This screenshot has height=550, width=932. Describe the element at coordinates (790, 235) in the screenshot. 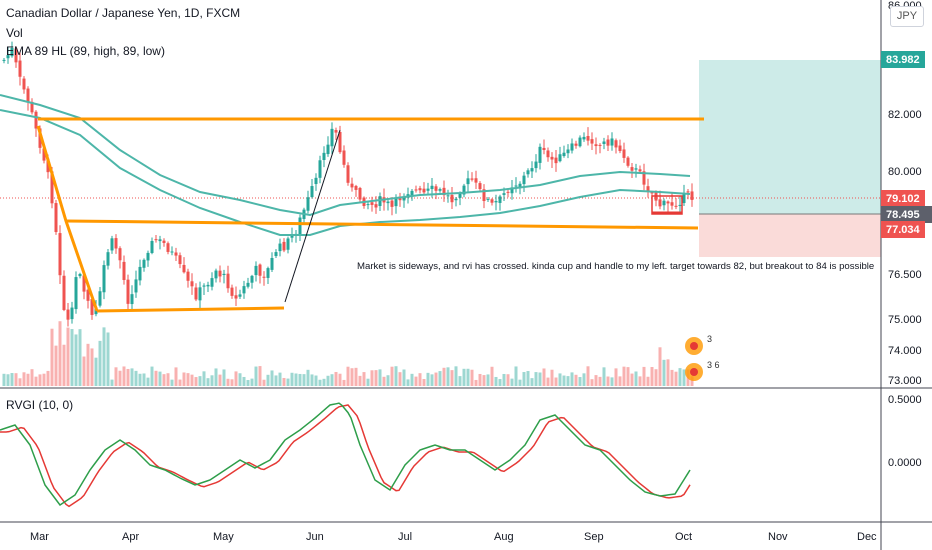

I see `loss-zone` at that location.